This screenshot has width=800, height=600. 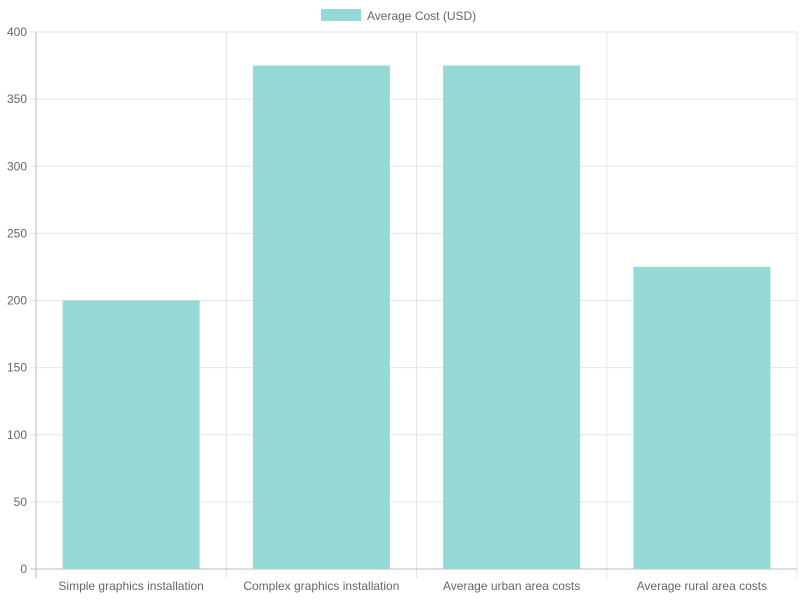 What do you see at coordinates (17, 166) in the screenshot?
I see `y-tick-label: 300` at bounding box center [17, 166].